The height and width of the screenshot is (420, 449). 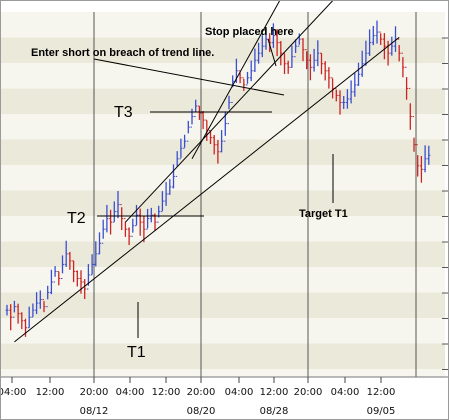 What do you see at coordinates (274, 411) in the screenshot?
I see `x-date-label: 08/28` at bounding box center [274, 411].